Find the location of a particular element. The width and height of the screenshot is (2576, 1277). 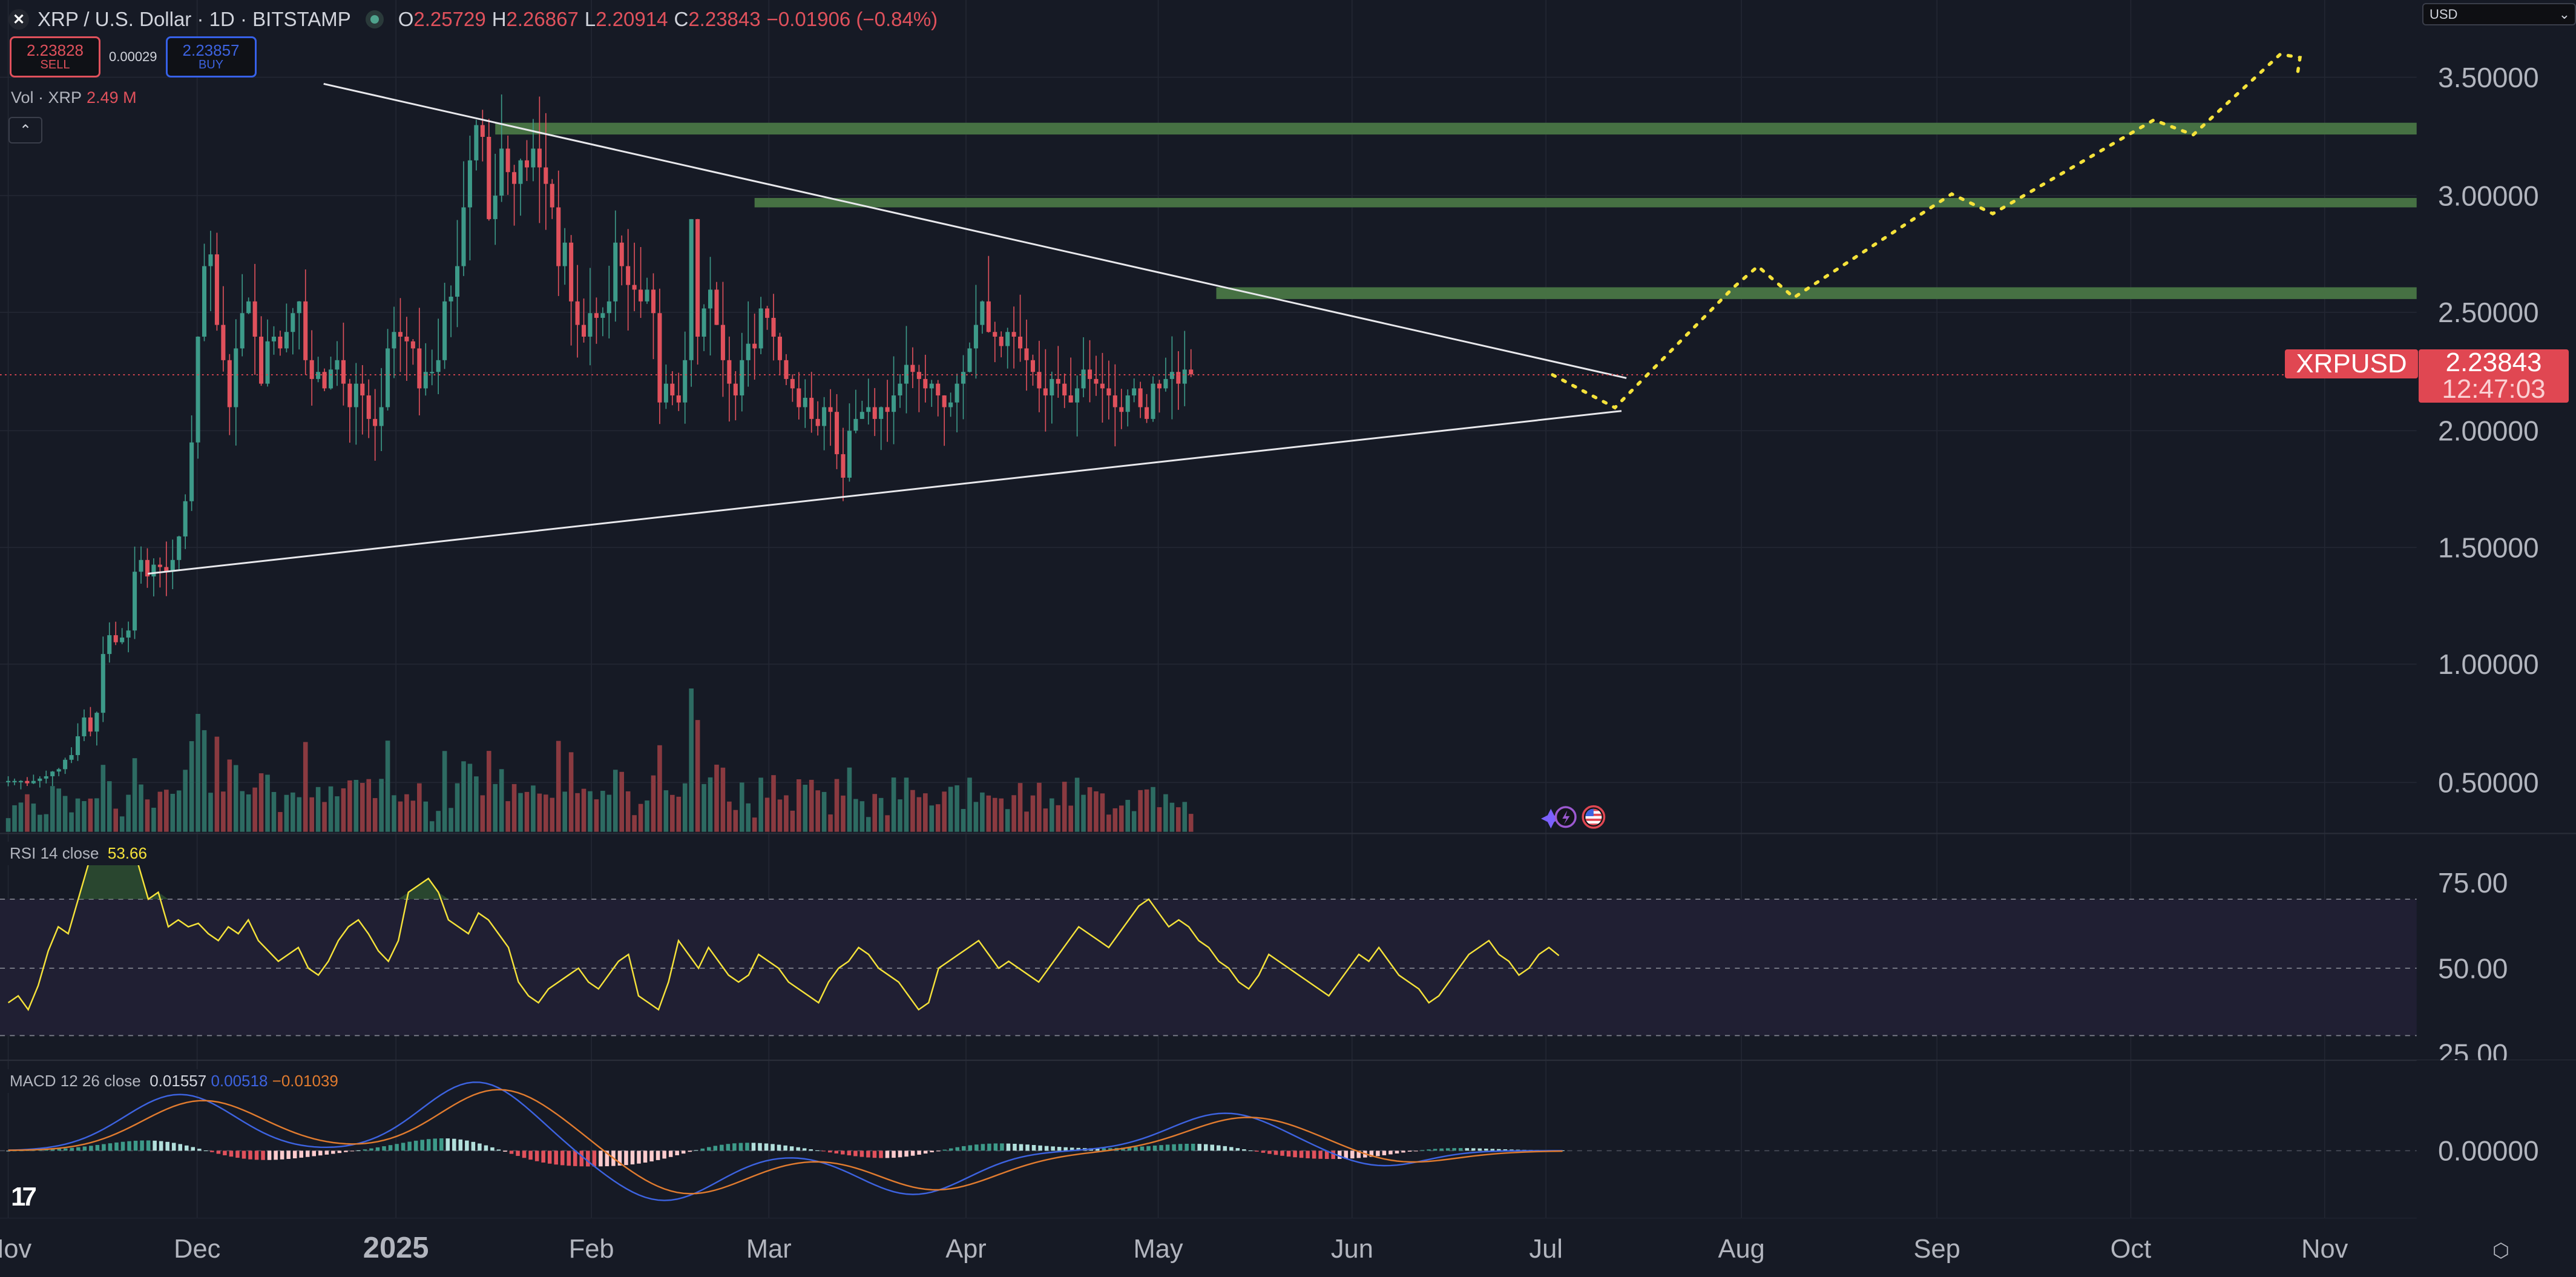

trade-panel: 2.23828 SELL 0.00029 2.23857 BUY is located at coordinates (133, 57).